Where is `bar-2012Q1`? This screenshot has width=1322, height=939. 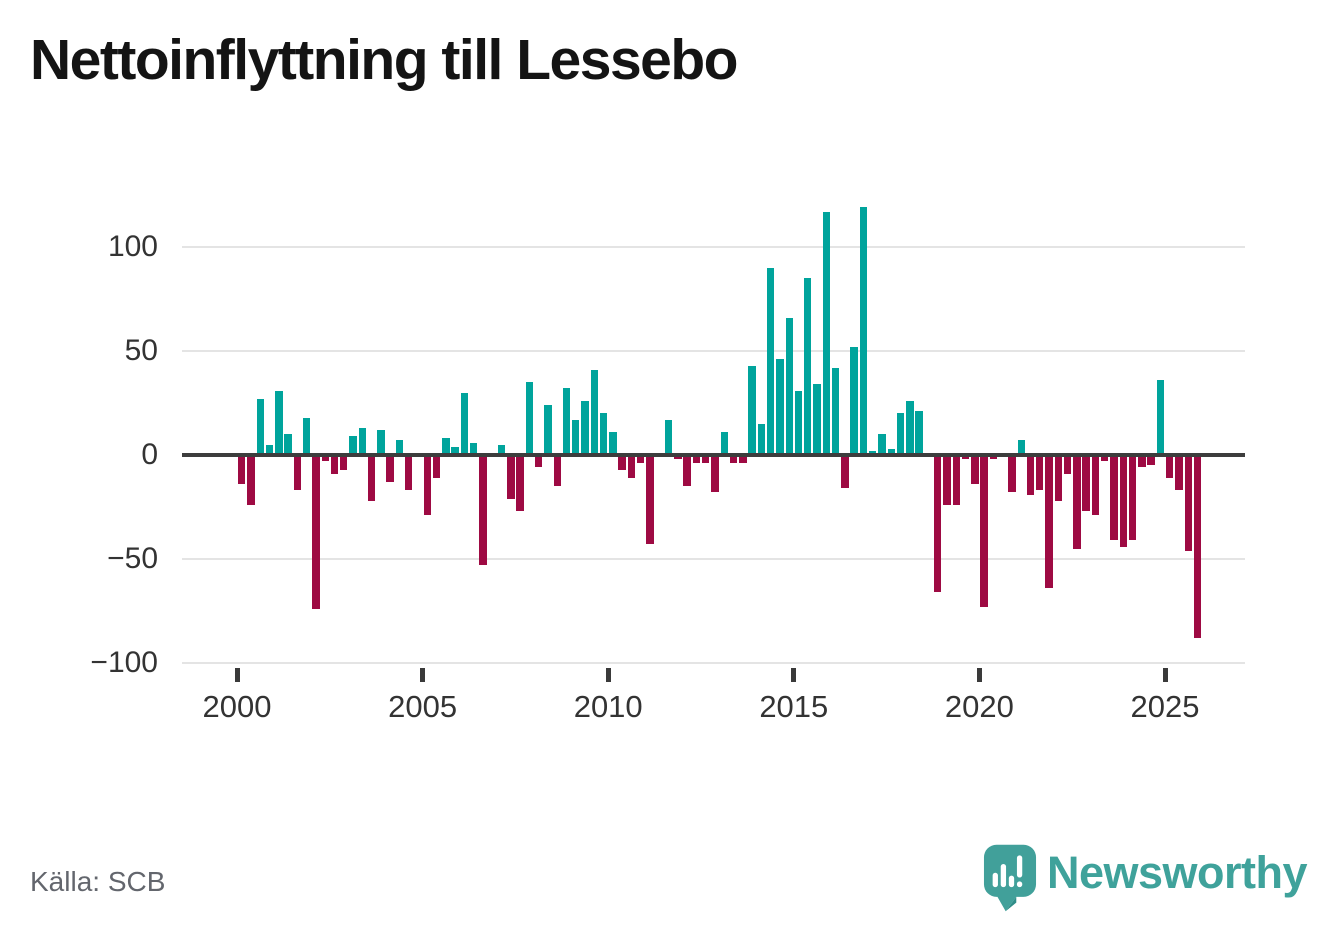 bar-2012Q1 is located at coordinates (687, 471).